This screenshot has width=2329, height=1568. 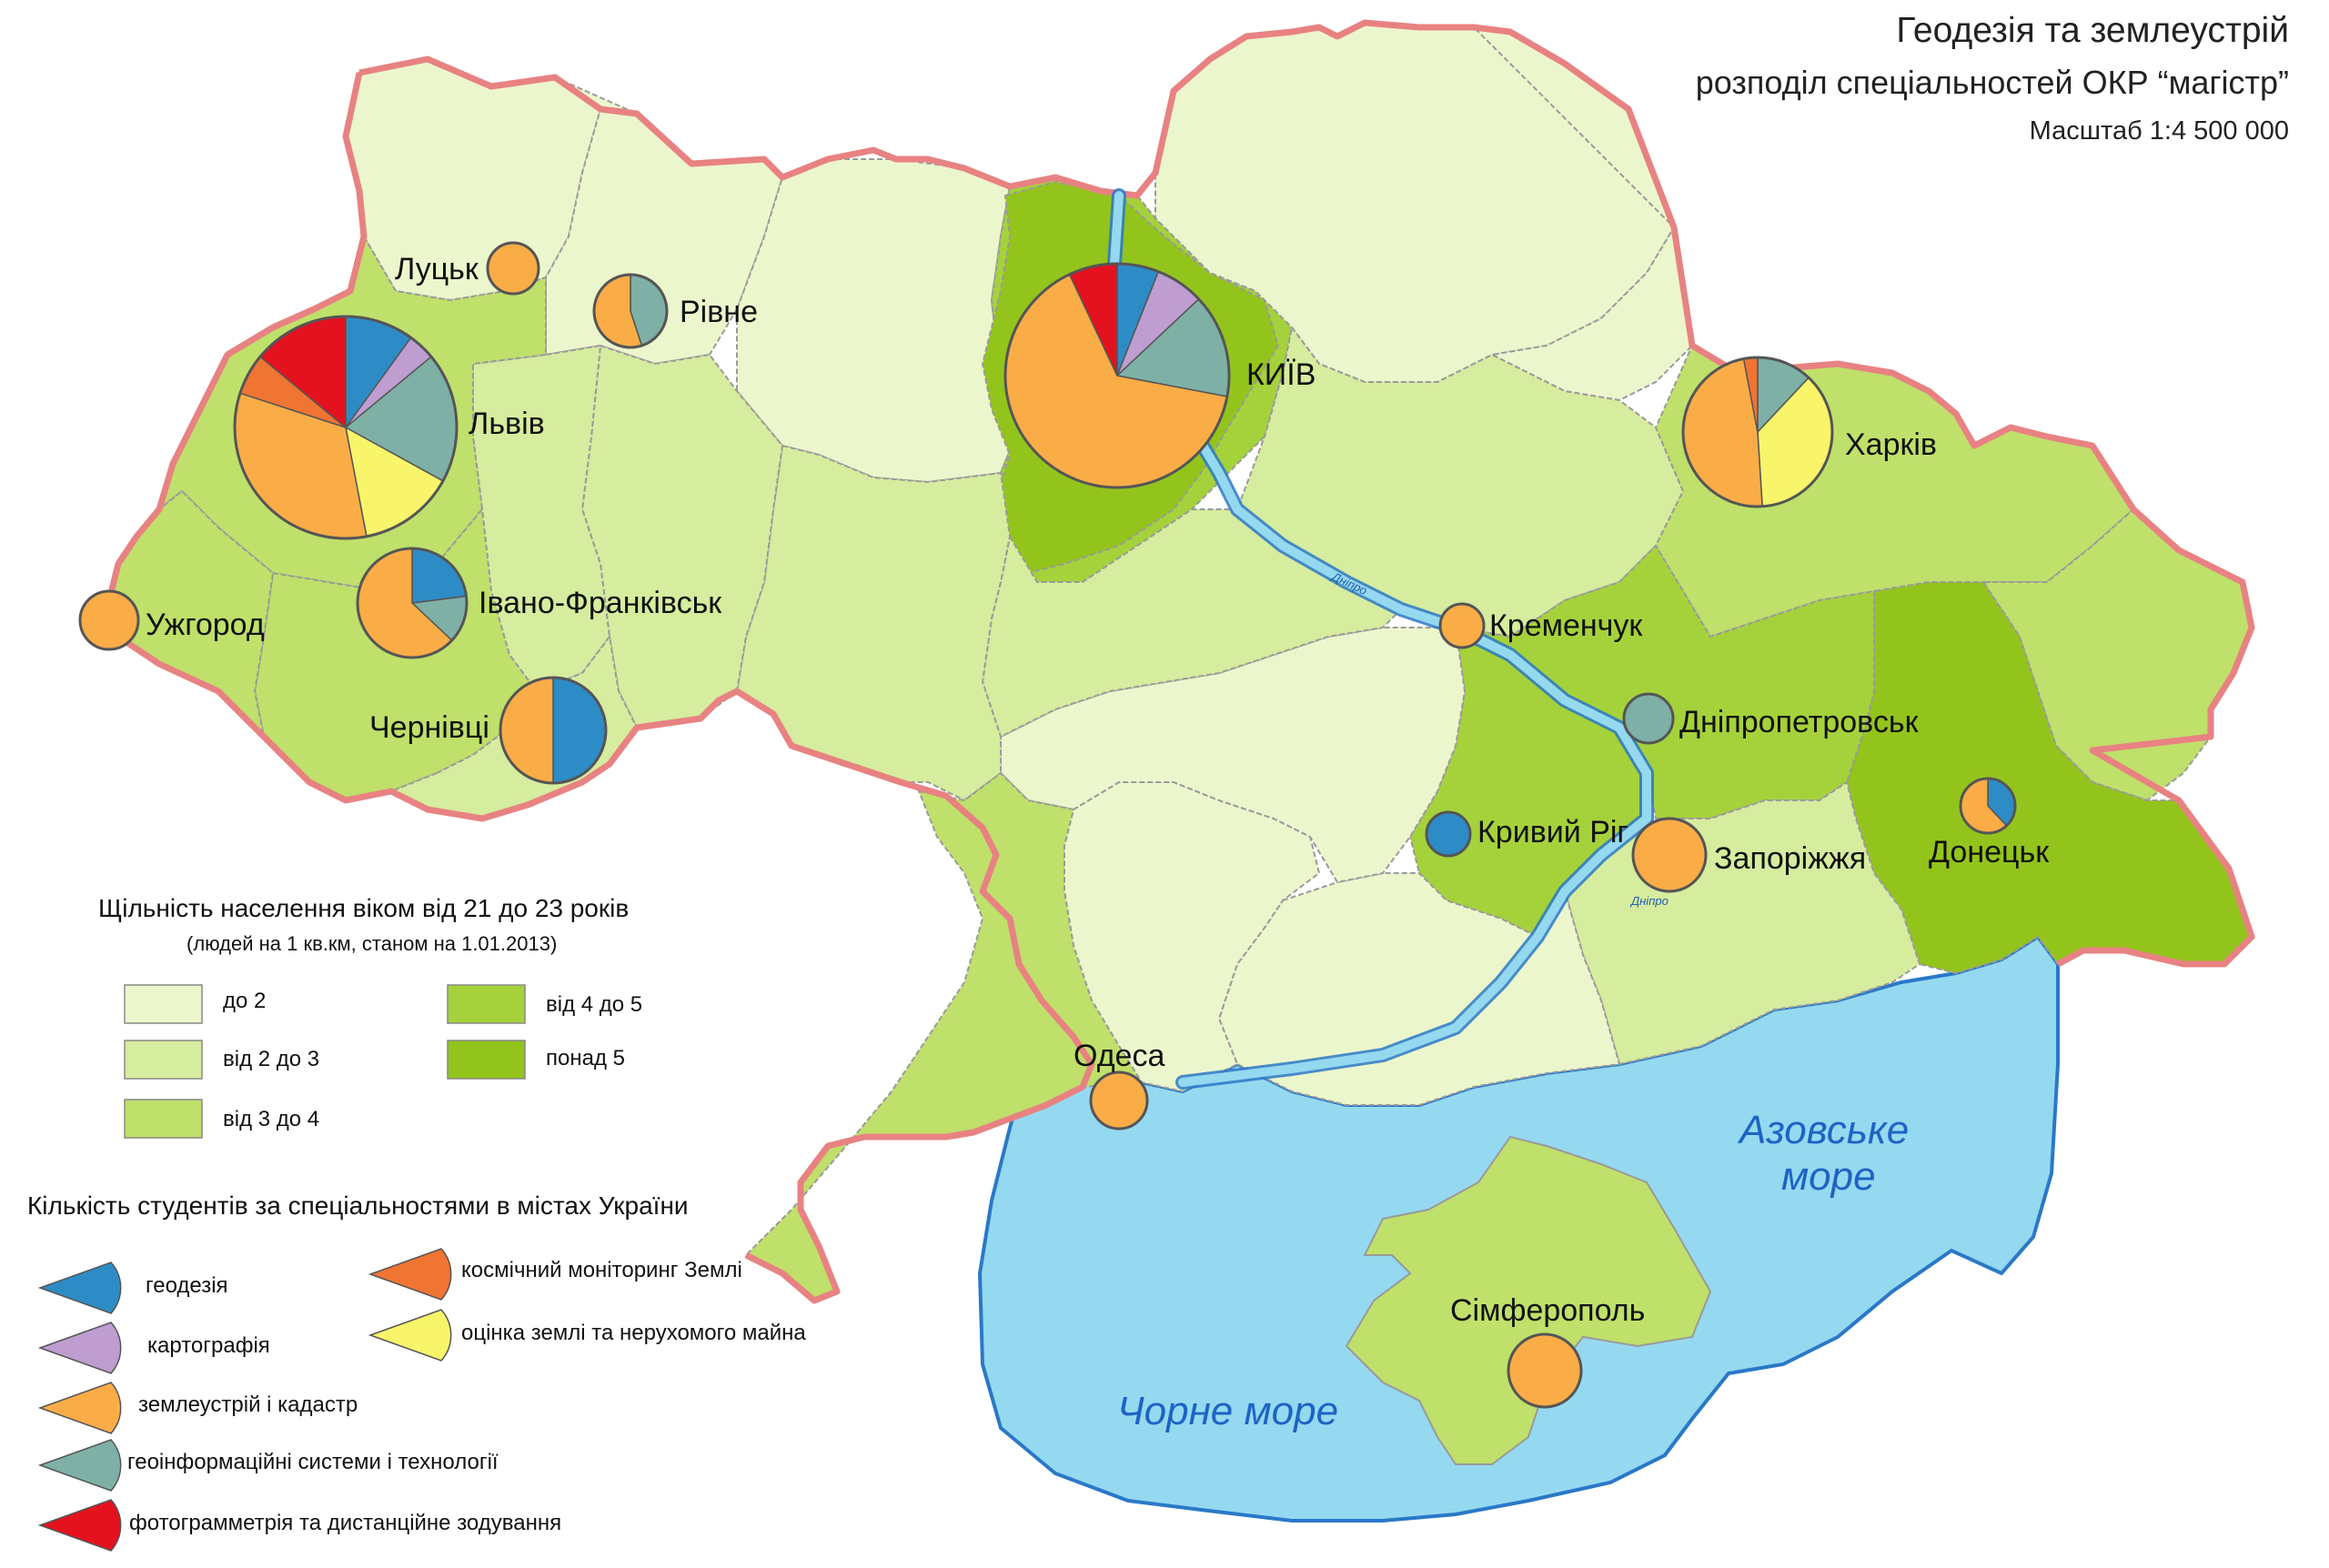 What do you see at coordinates (1992, 82) in the screenshot?
I see `map-subtitle: розподіл спеціальностей ОКР “магістр”` at bounding box center [1992, 82].